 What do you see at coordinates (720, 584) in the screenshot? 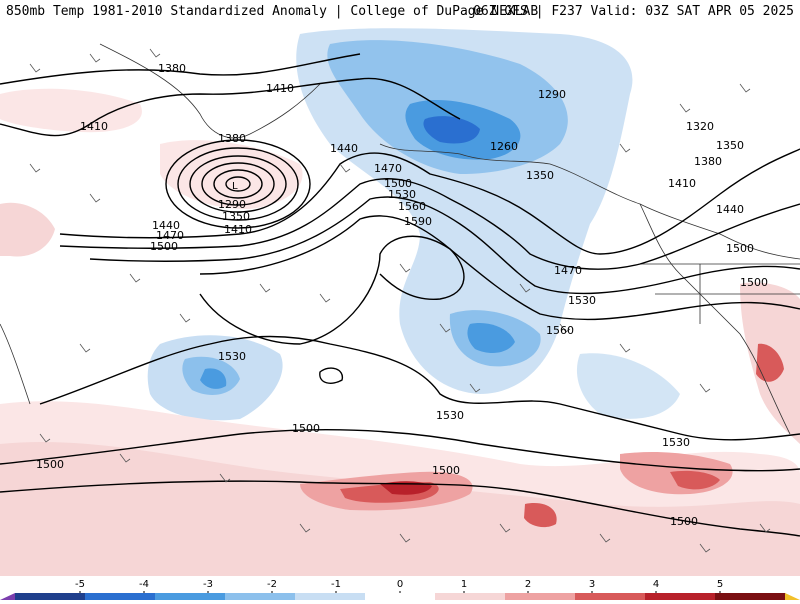
I see `colorbar-tick-label: 5` at bounding box center [720, 584].